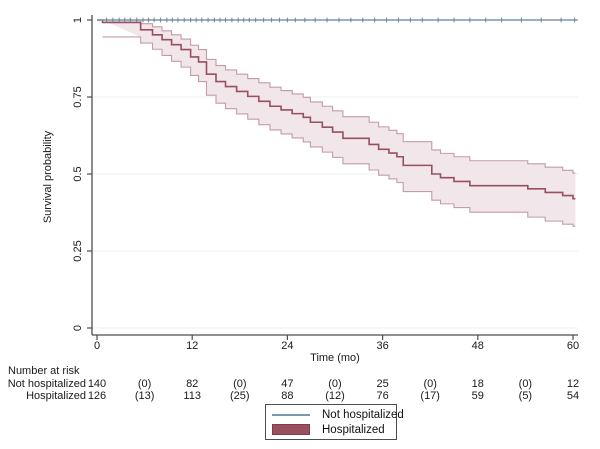 The height and width of the screenshot is (449, 600). What do you see at coordinates (525, 396) in the screenshot?
I see `risk-count-hospitalized: (5)` at bounding box center [525, 396].